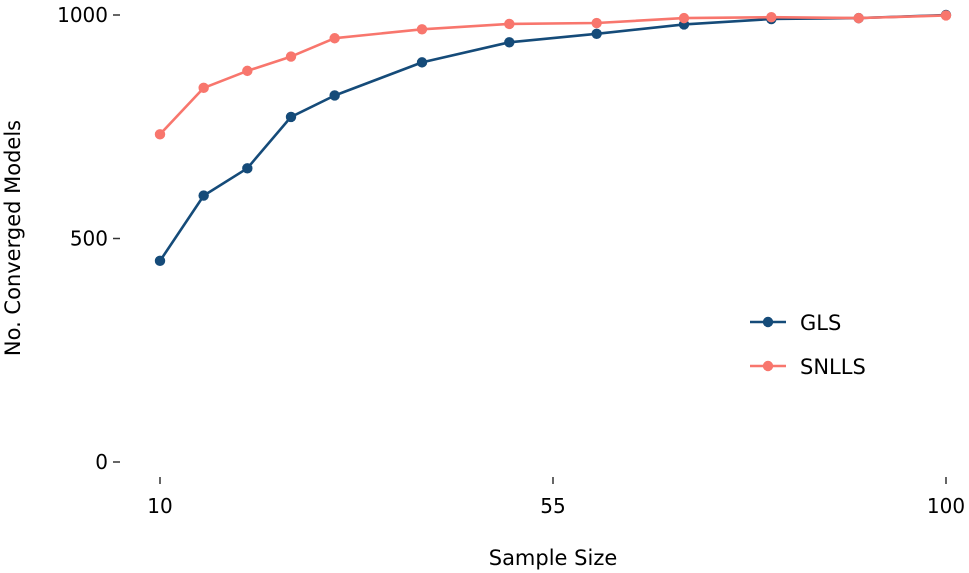 The image size is (969, 573). I want to click on y-tick-label: 500, so click(89, 239).